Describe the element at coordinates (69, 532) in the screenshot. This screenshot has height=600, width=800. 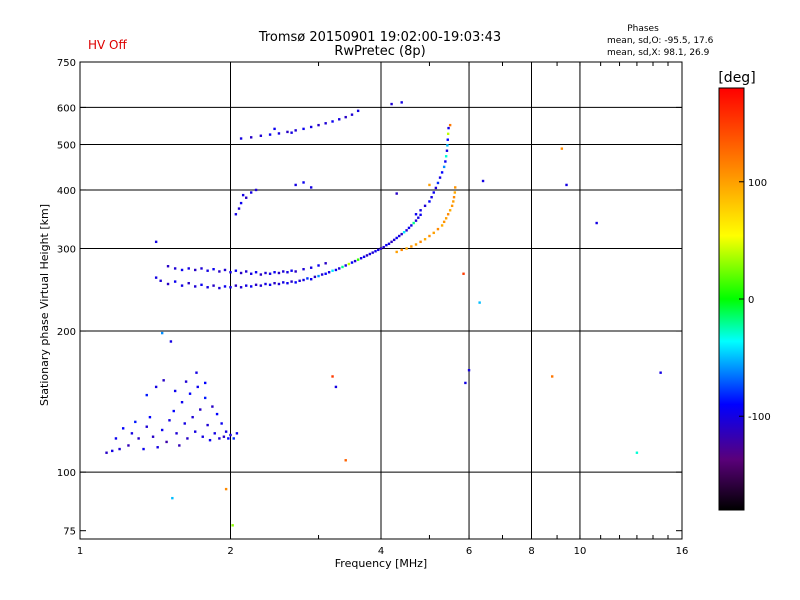
I see `y-tick-label: 75` at that location.